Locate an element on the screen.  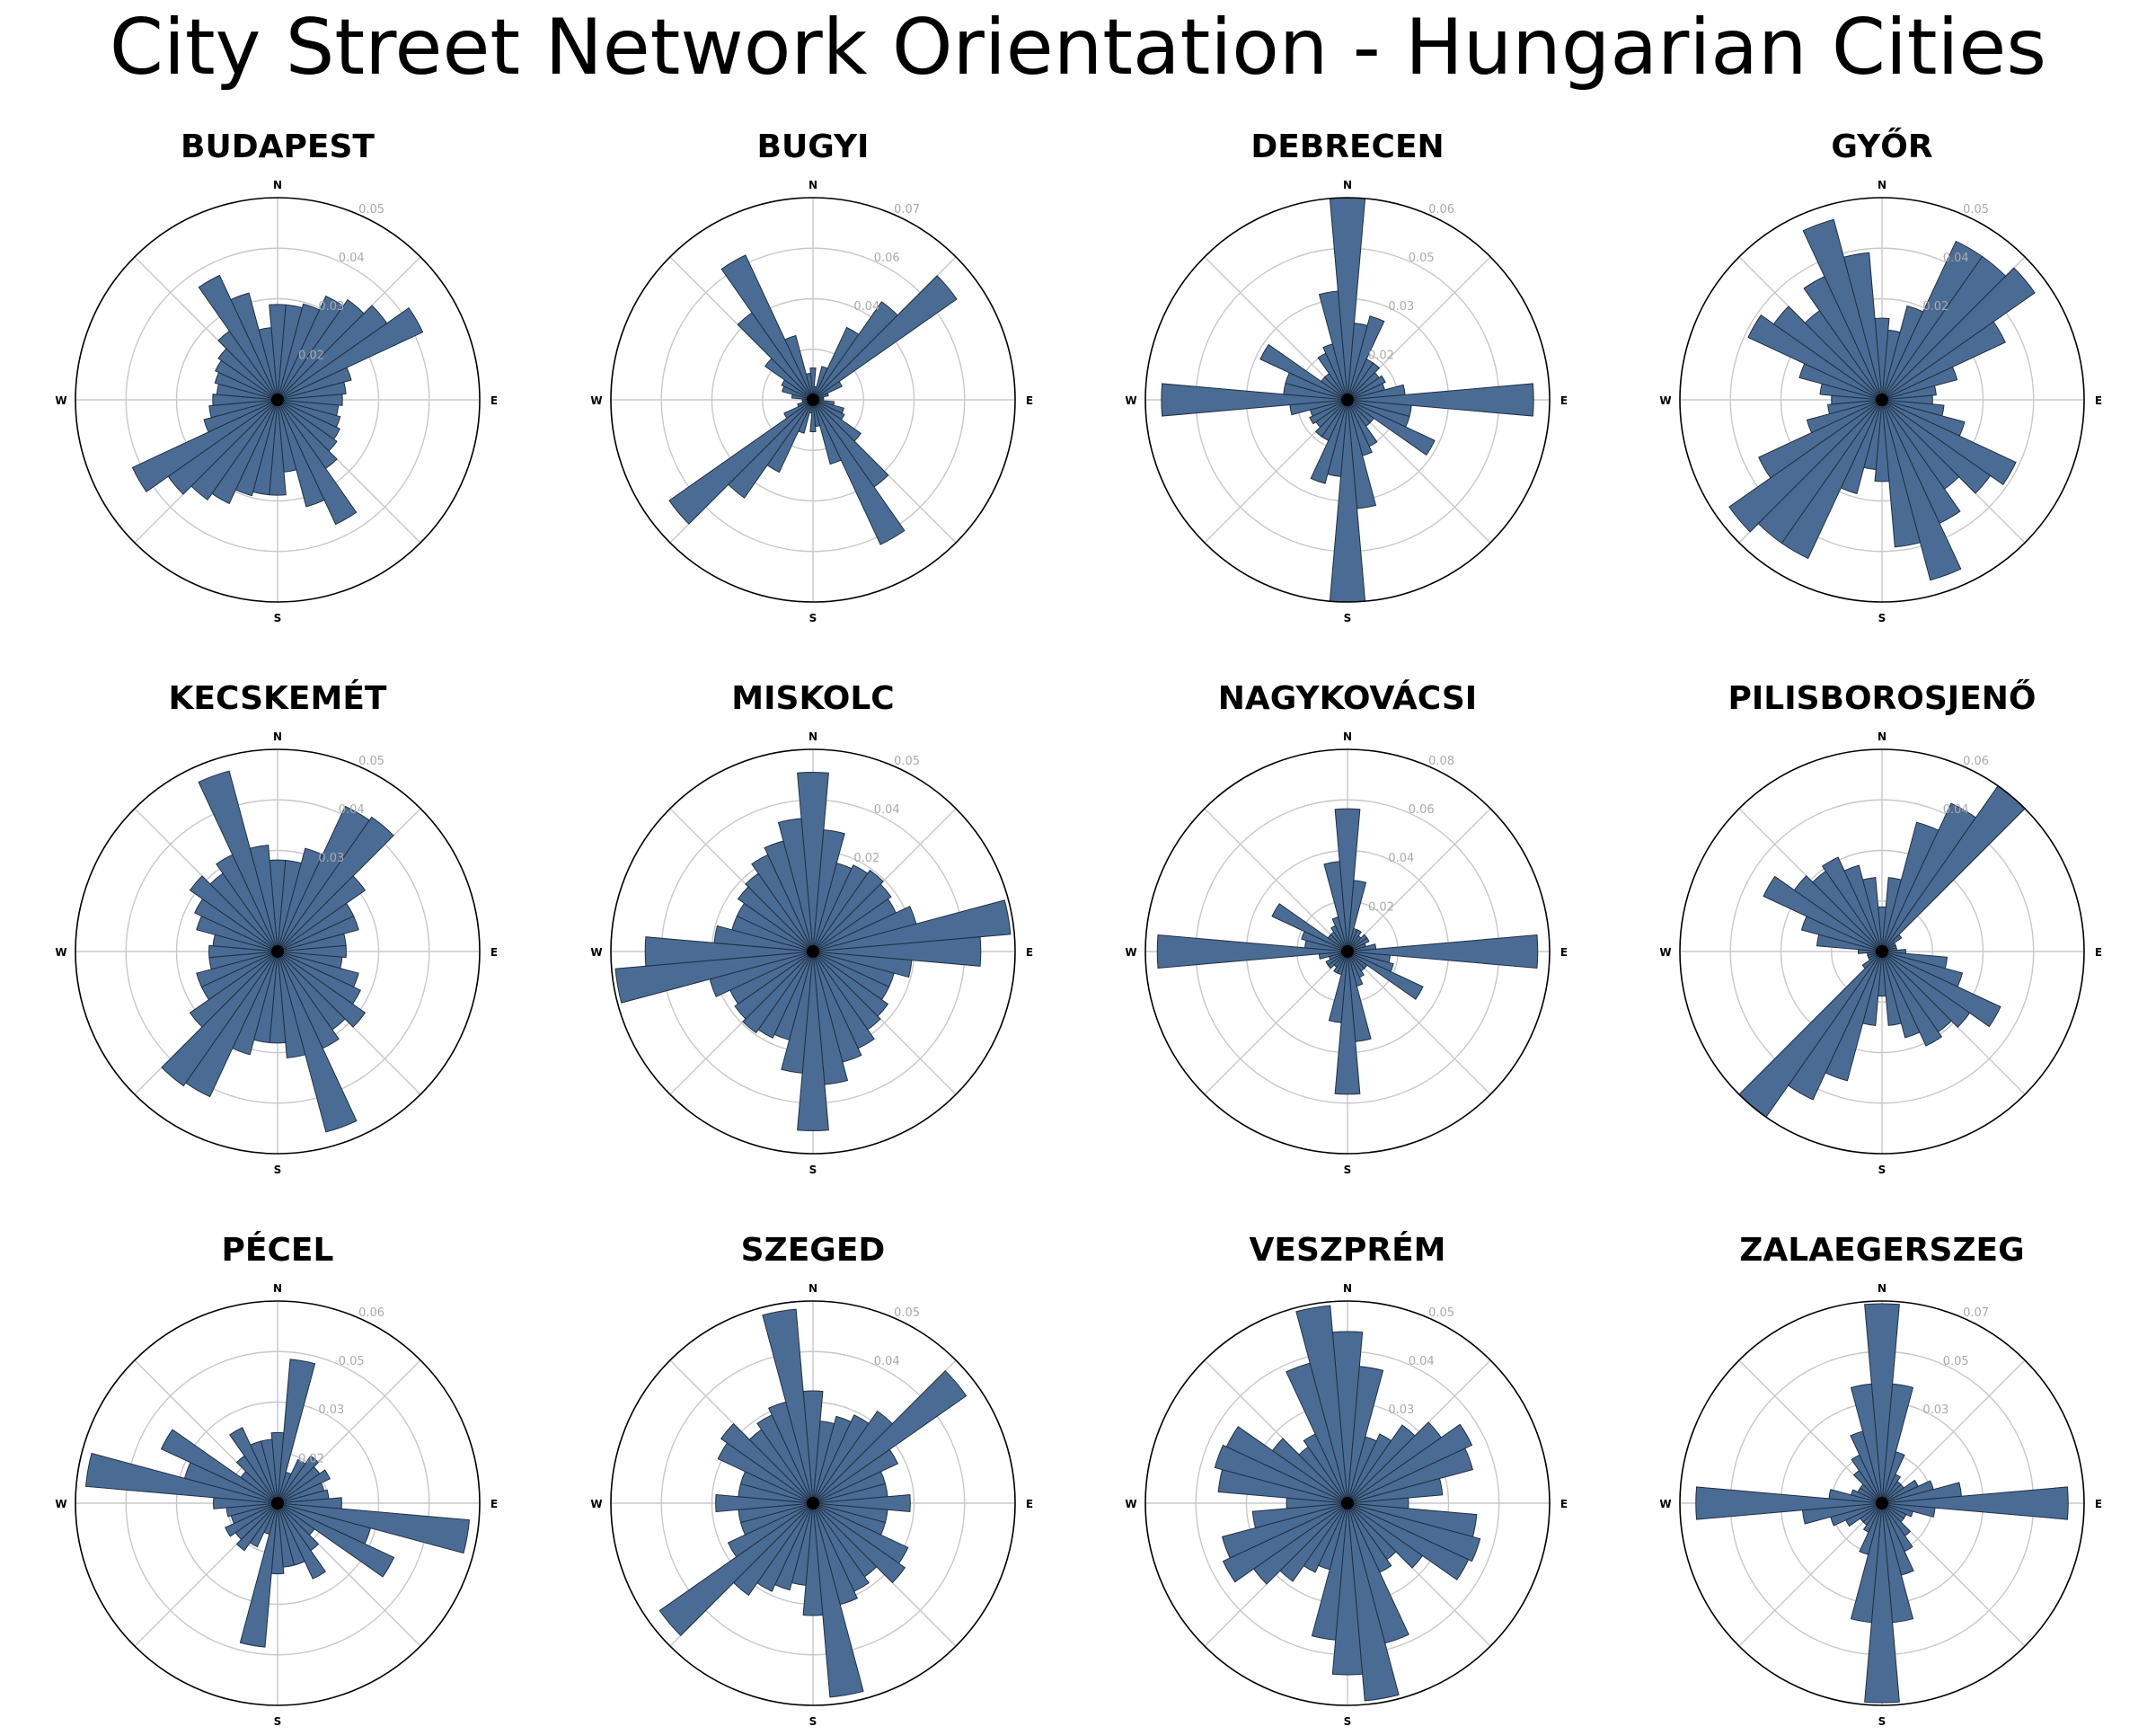
chart-title: VESZPRÉM is located at coordinates (1347, 1250).